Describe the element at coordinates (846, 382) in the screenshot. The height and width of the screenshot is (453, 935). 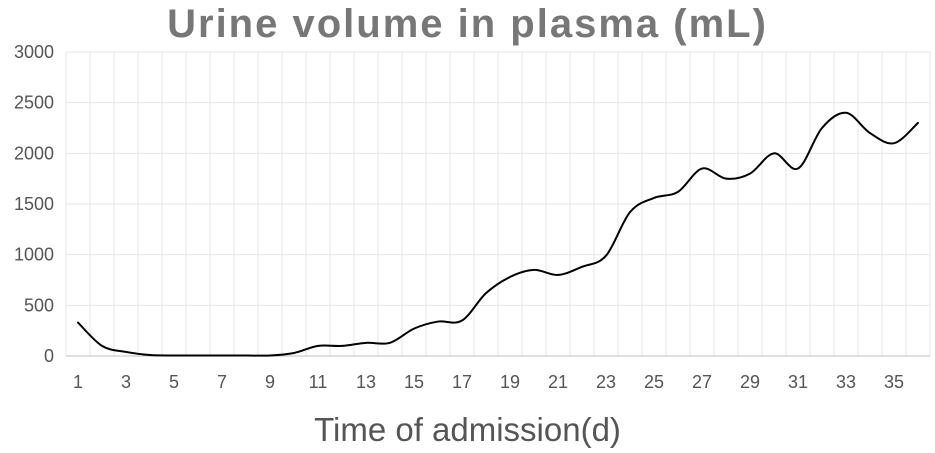
I see `x-tick-label: 33` at that location.